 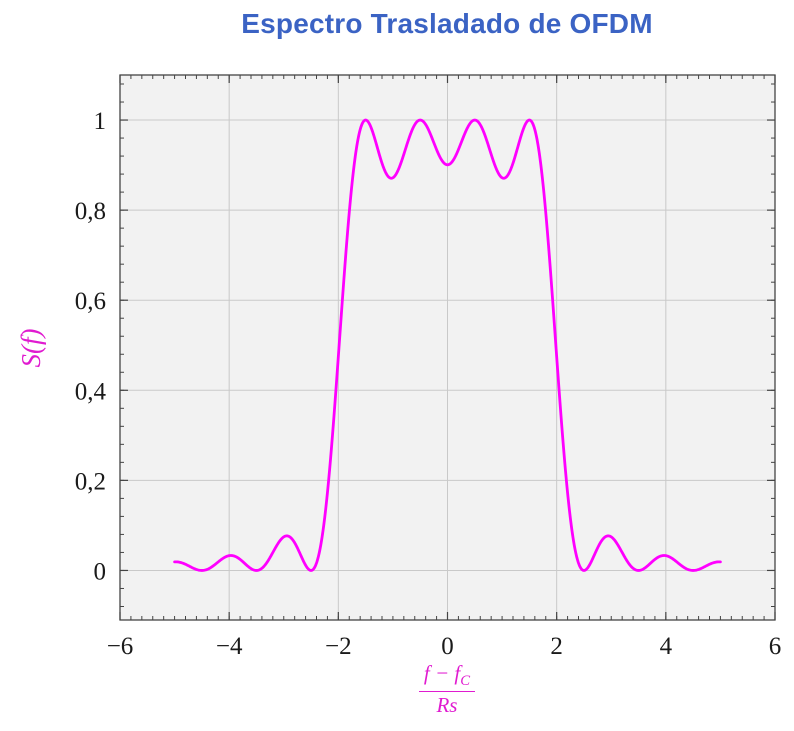 I want to click on x-tick-label: −6, so click(x=120, y=646).